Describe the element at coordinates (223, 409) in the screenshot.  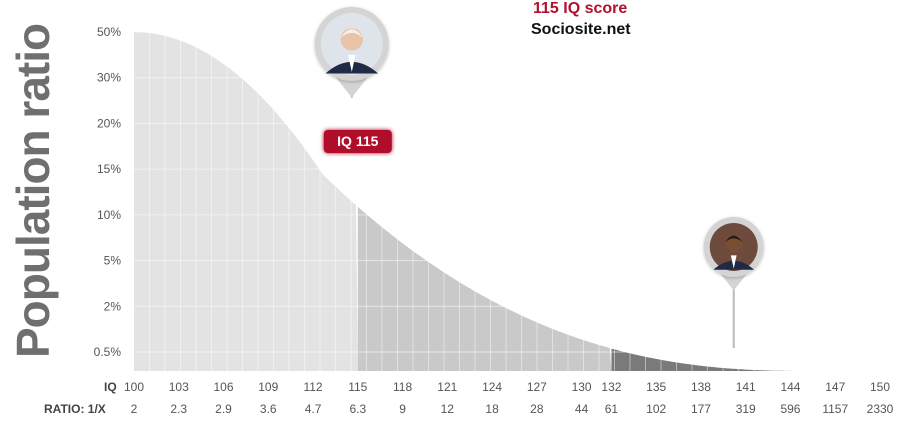
I see `ratio-tick-label: 2.9` at that location.